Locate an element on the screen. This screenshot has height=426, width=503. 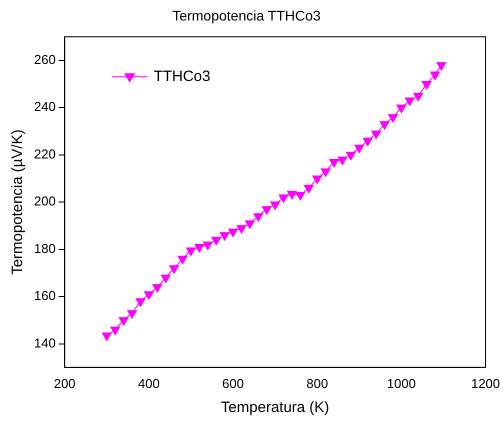
y-axis-title: Termopotencia (µV/K) is located at coordinates (17, 202).